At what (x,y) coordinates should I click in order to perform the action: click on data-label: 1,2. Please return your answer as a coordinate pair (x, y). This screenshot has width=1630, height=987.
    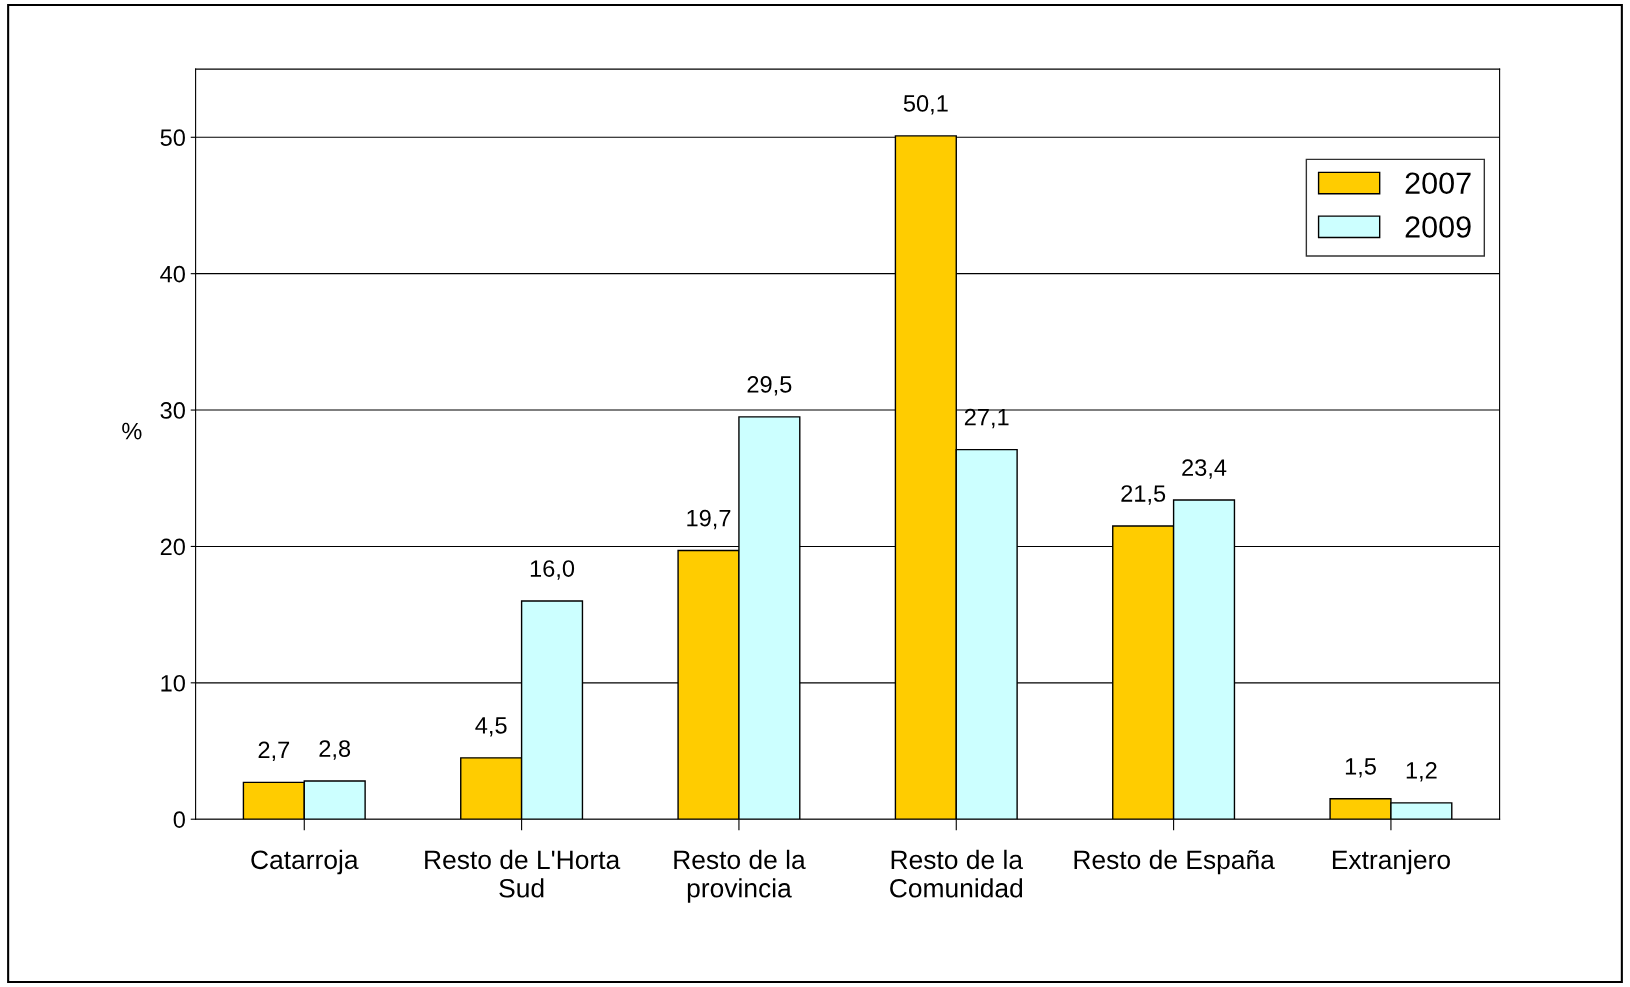
    Looking at the image, I should click on (1421, 772).